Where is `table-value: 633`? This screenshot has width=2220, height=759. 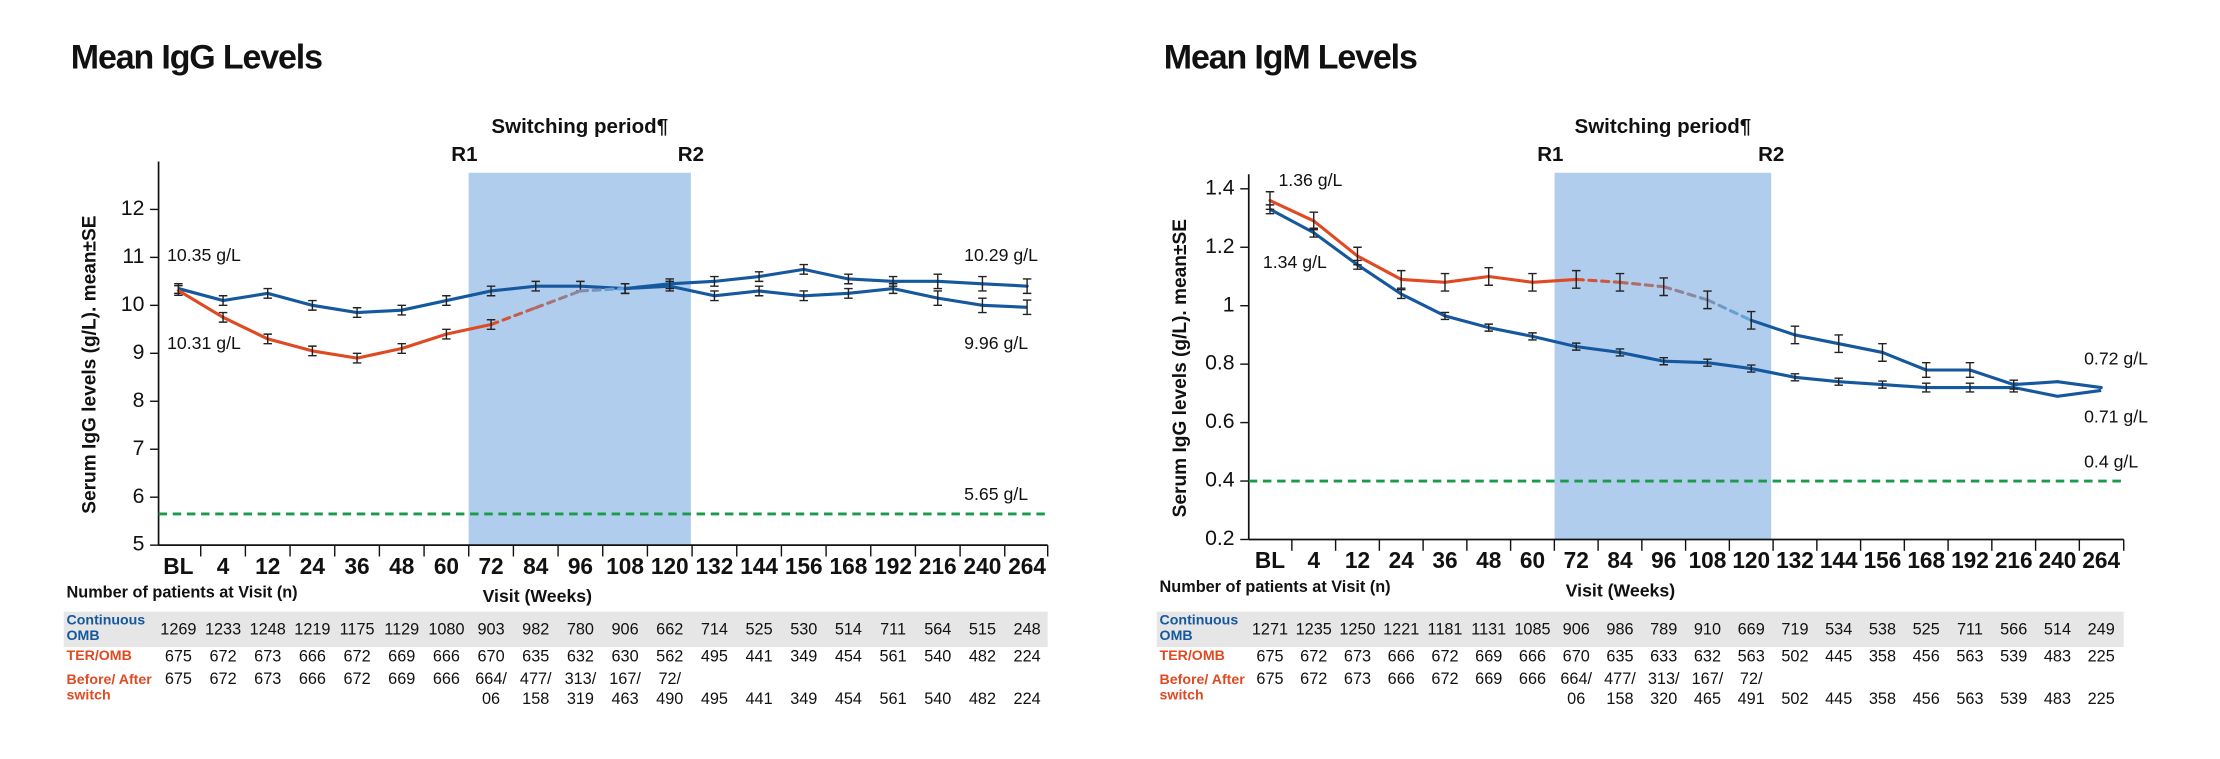
table-value: 633 is located at coordinates (1663, 656).